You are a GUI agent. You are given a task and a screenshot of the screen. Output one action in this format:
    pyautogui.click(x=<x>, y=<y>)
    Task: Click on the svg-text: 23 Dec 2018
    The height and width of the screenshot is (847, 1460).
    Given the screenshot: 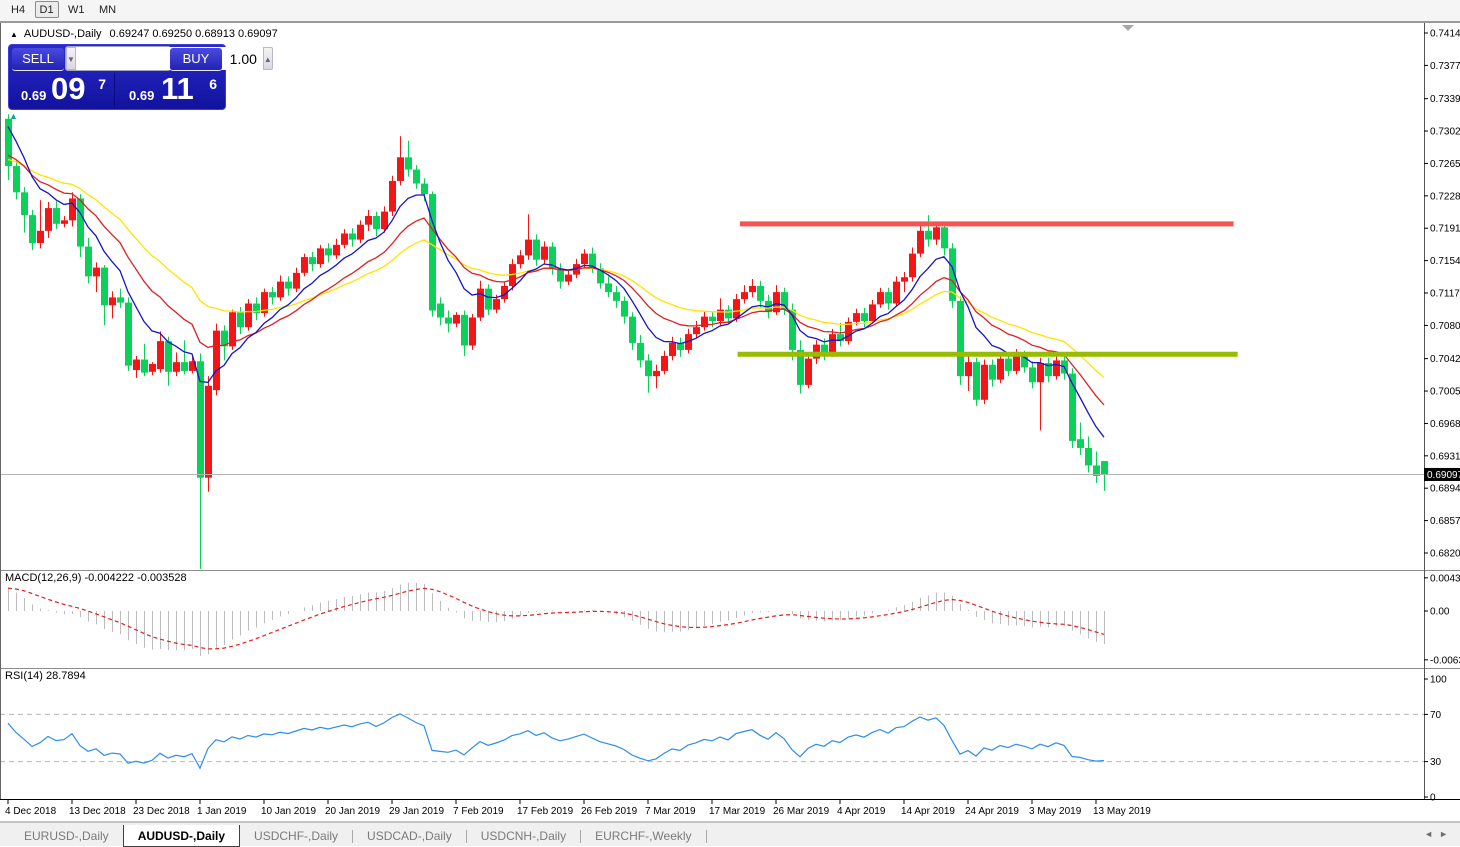 What is the action you would take?
    pyautogui.click(x=161, y=811)
    